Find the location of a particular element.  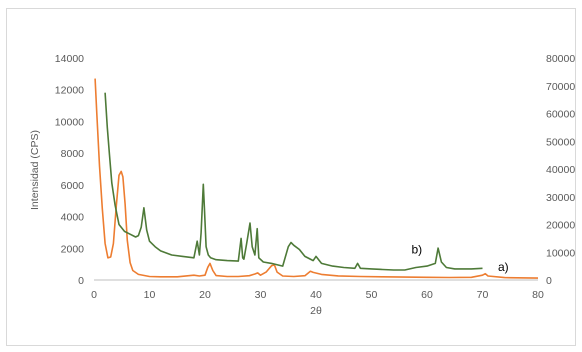

y-tick-label: 14000 is located at coordinates (69, 59).